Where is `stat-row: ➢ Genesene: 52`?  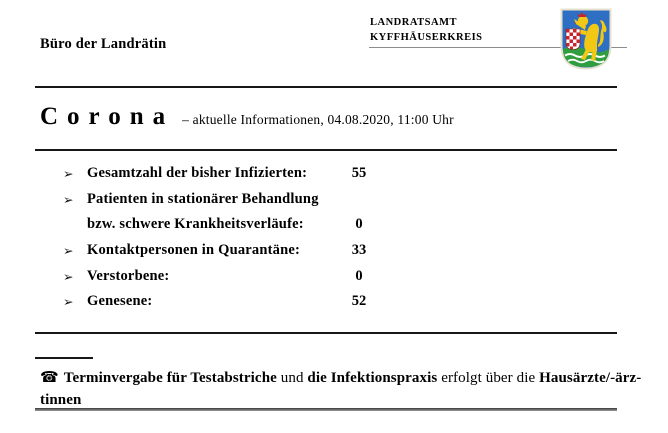 stat-row: ➢ Genesene: 52 is located at coordinates (283, 302).